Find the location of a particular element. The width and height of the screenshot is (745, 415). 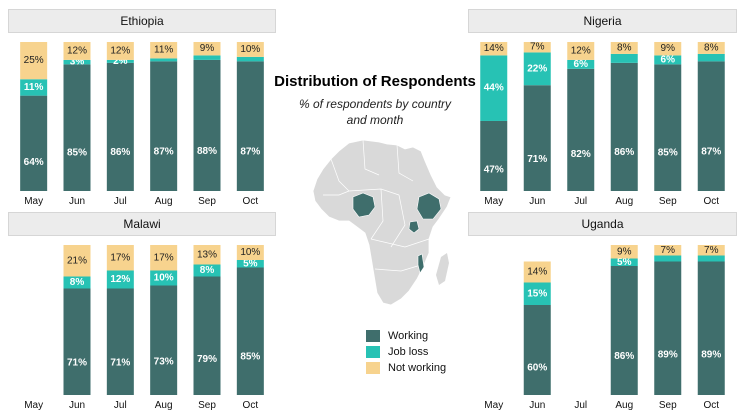

data-label-job-loss-may: 11% is located at coordinates (34, 87).